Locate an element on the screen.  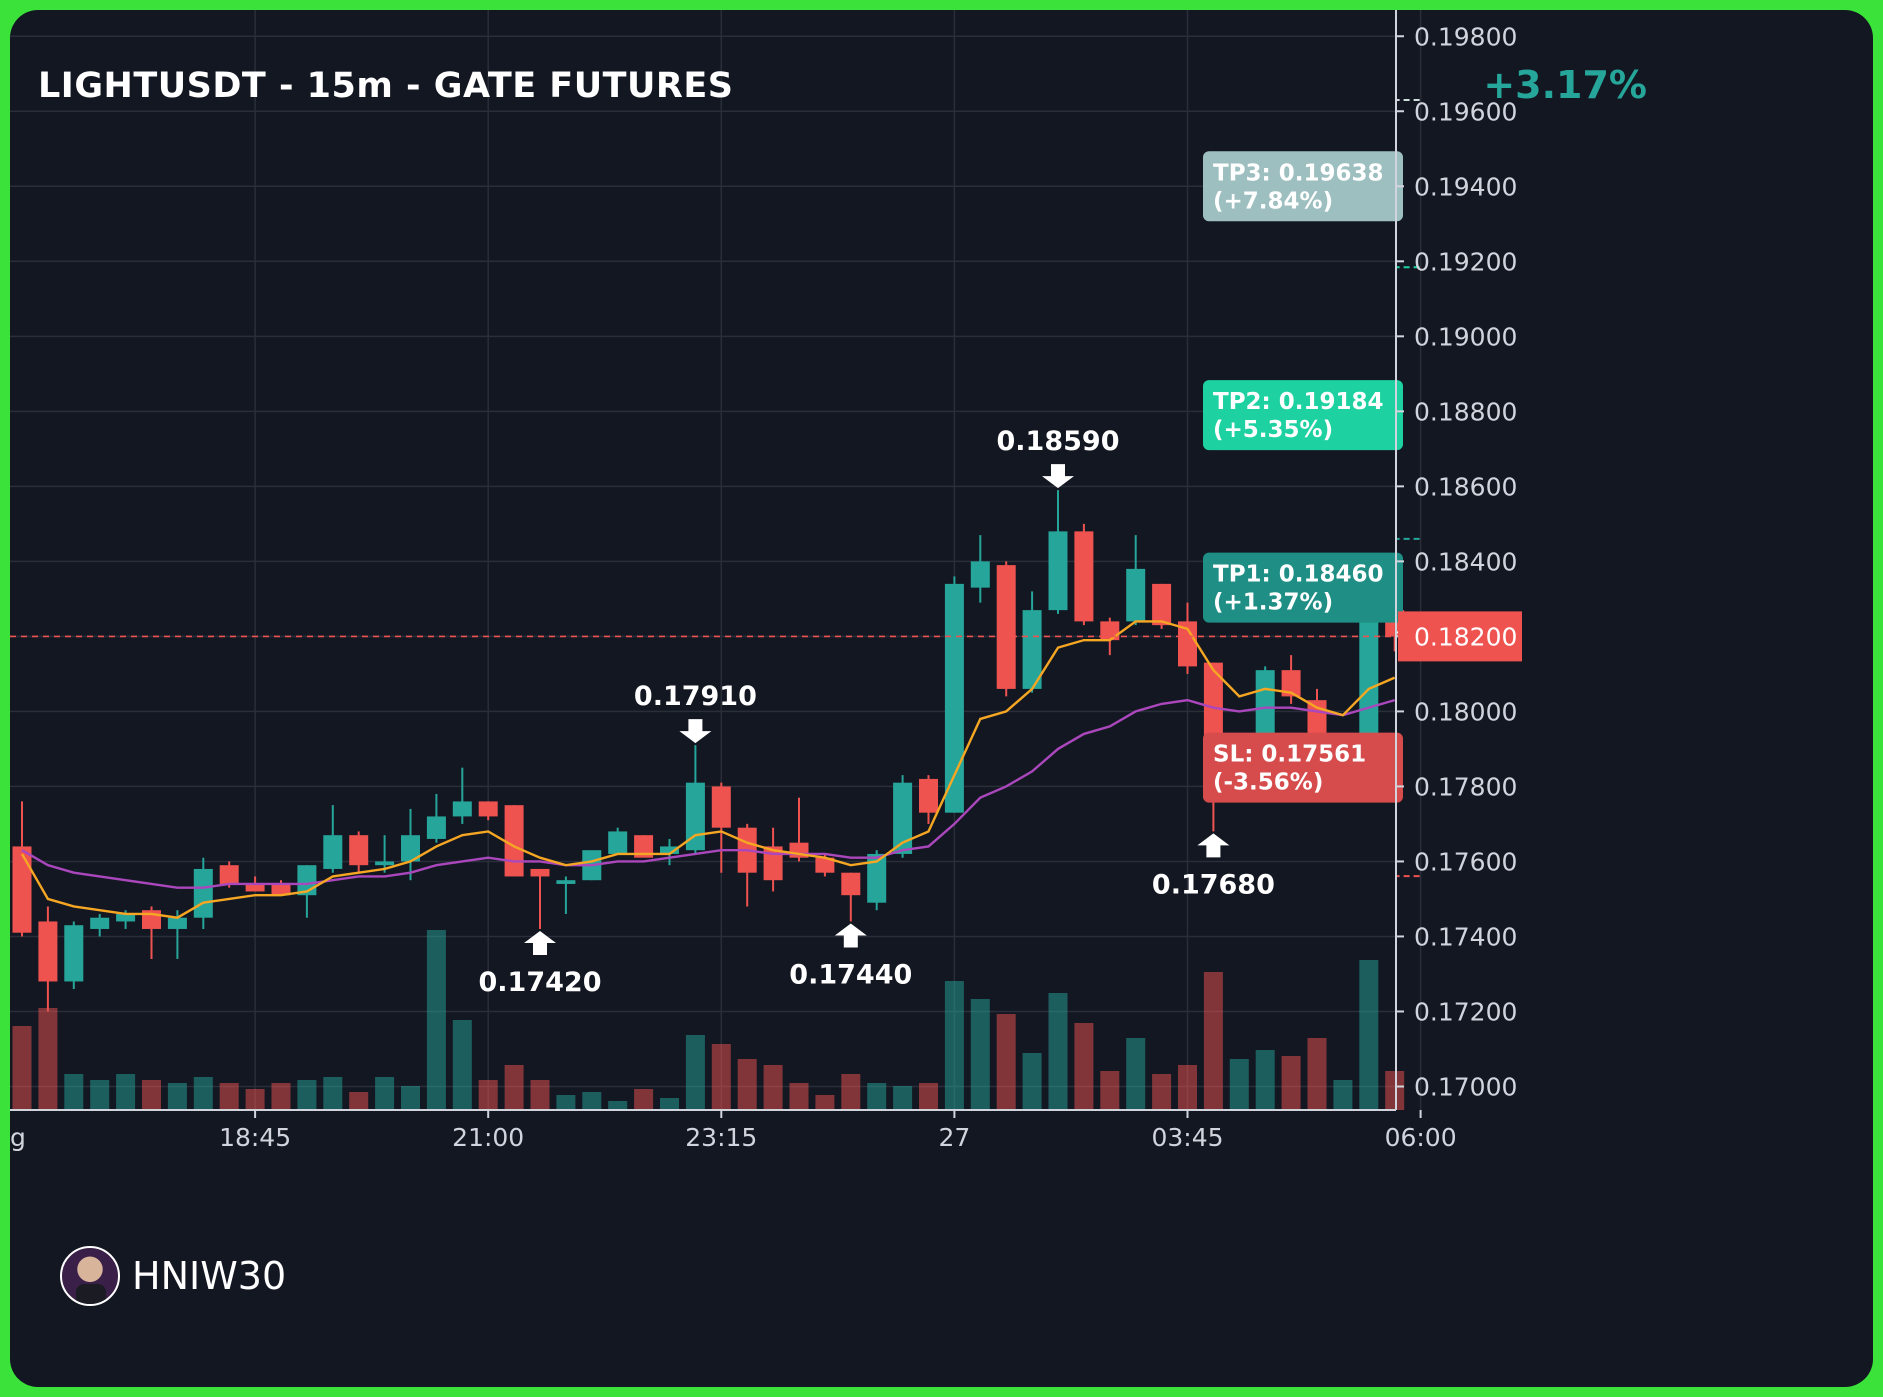
brand-watermark: HNIW30 is located at coordinates (173, 1276).